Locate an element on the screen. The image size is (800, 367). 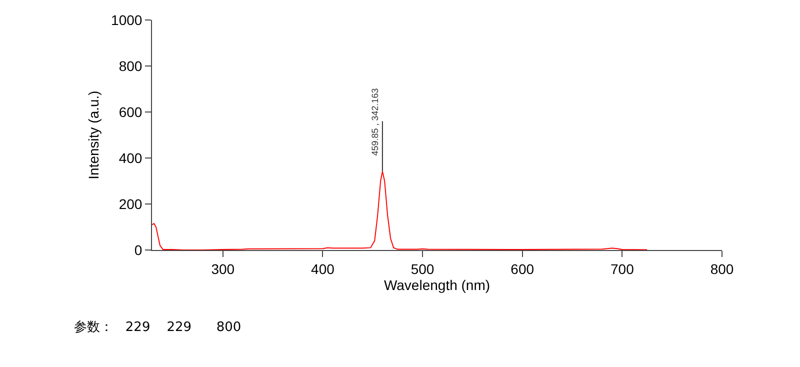
text: 参数： 229 229 800 is located at coordinates (158, 327).